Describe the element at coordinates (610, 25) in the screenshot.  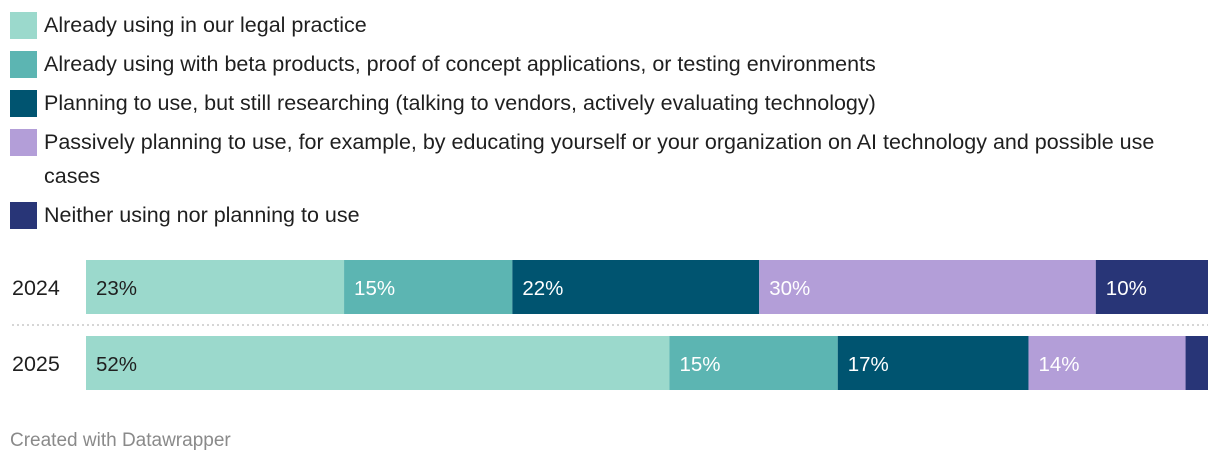
I see `legend-item-already-using: Already using in our legal practice` at that location.